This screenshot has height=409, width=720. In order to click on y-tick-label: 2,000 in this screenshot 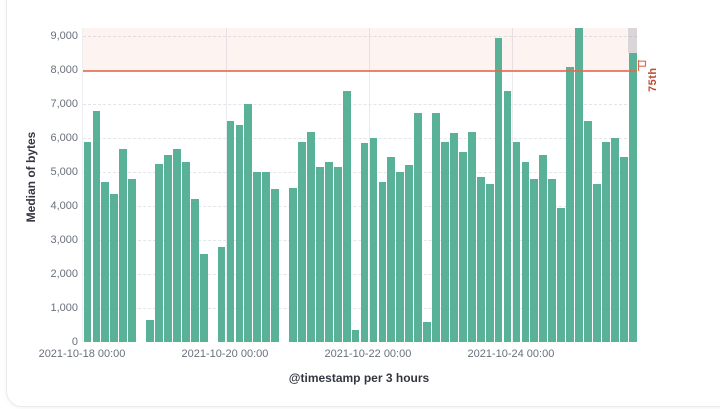, I will do `click(64, 274)`.